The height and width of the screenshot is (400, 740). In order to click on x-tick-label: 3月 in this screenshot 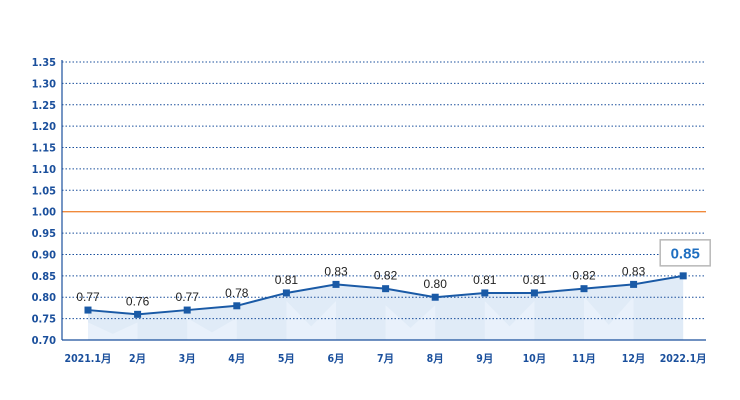, I will do `click(187, 359)`.